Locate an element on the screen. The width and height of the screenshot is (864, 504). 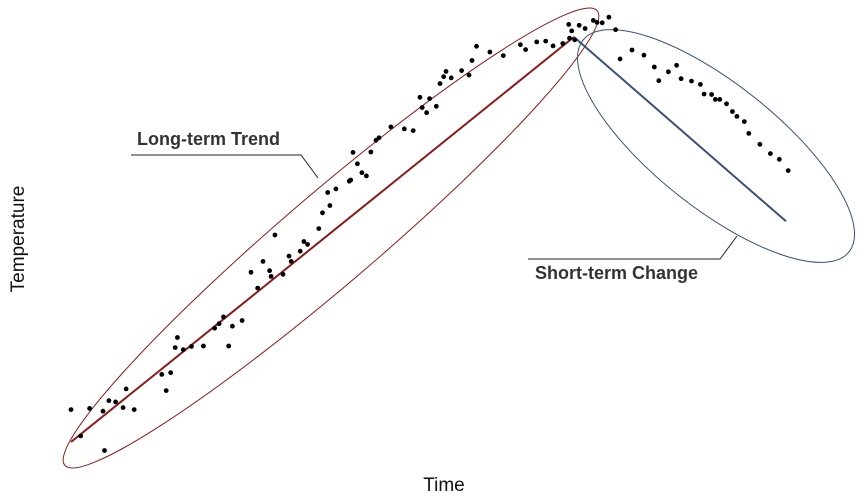
long-term-annotation: Long-term Trend is located at coordinates (208, 139).